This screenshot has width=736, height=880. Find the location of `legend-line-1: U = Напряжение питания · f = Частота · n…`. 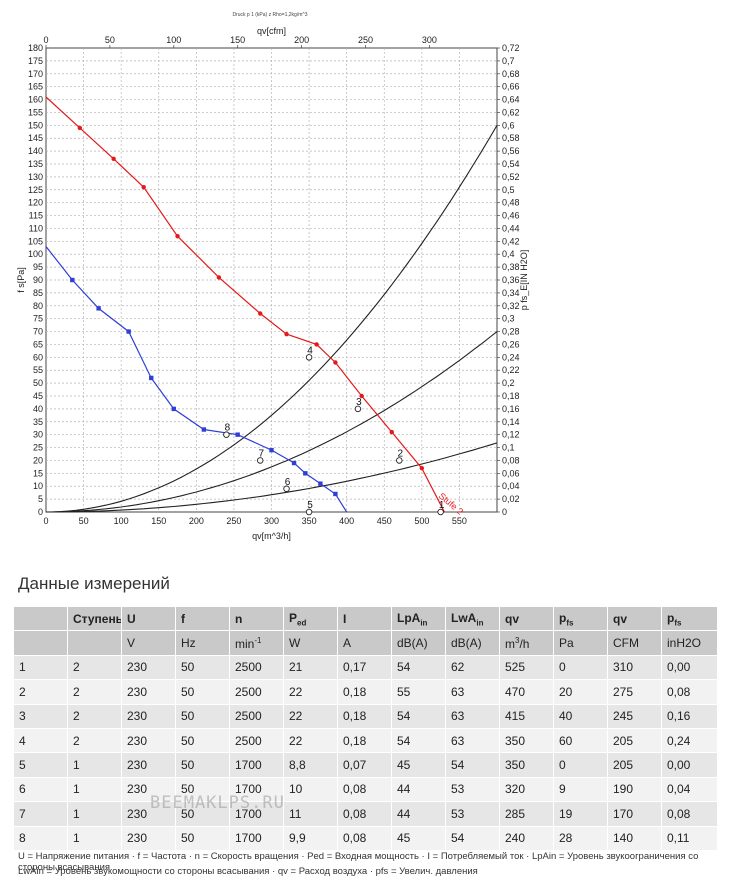

legend-line-1: U = Напряжение питания · f = Частота · n… is located at coordinates (358, 862).